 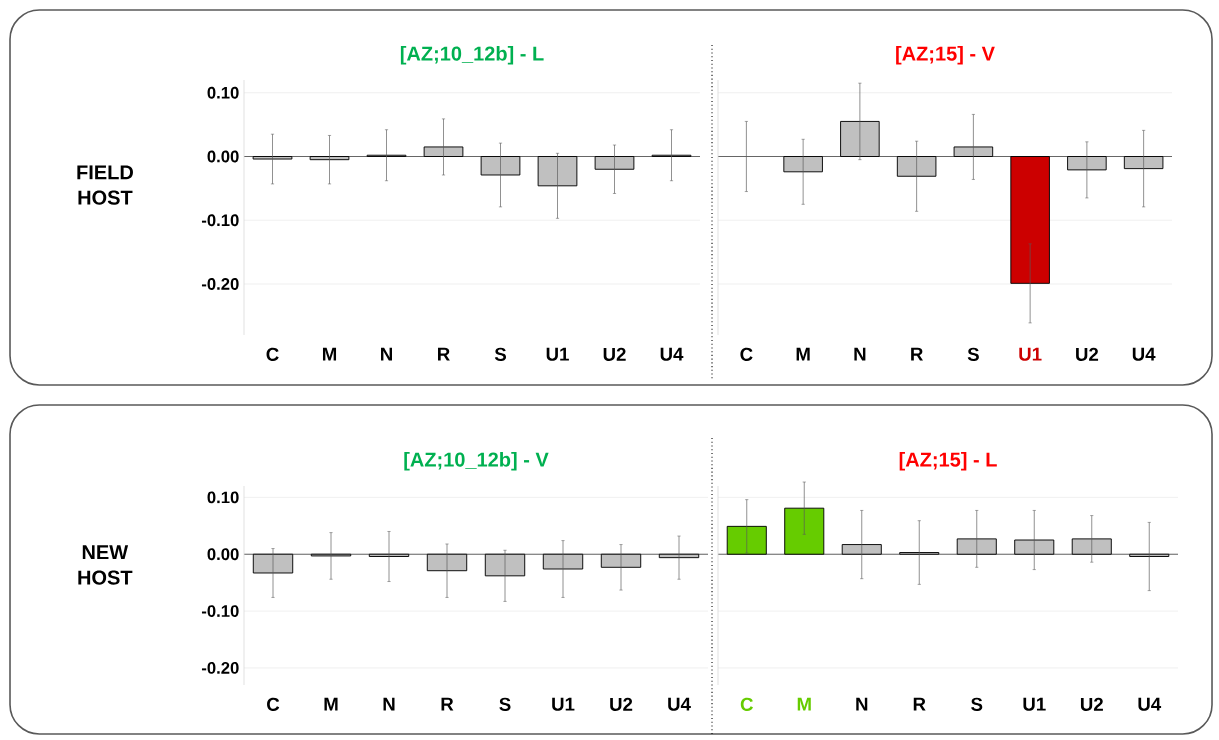 I want to click on text: NEW HOST, so click(x=105, y=565).